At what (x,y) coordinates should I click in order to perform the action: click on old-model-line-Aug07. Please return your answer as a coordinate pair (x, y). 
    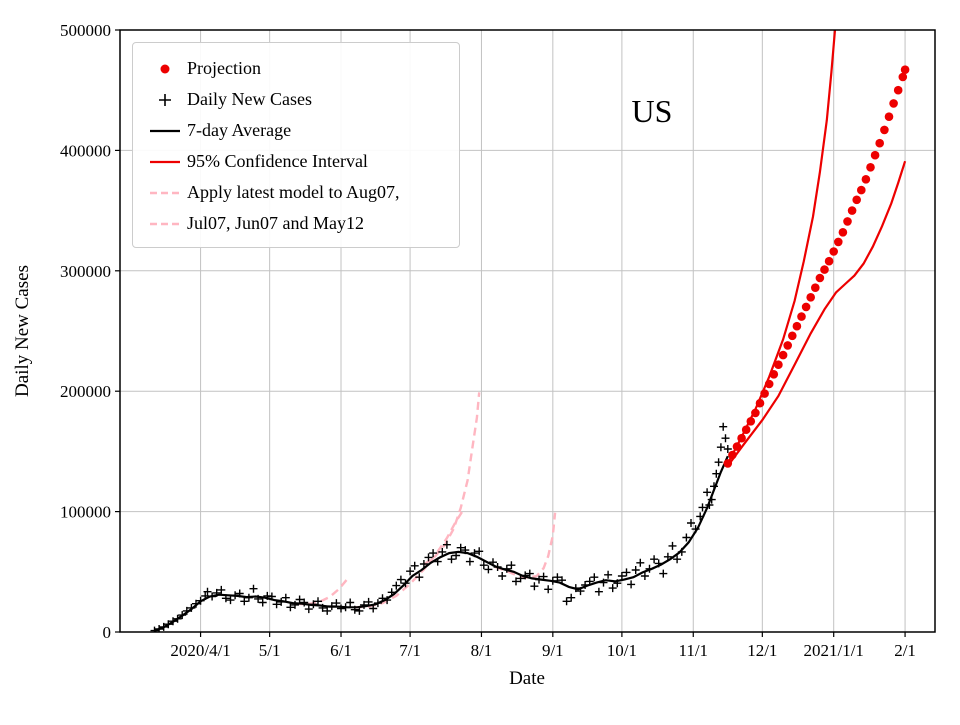
    Looking at the image, I should click on (525, 546).